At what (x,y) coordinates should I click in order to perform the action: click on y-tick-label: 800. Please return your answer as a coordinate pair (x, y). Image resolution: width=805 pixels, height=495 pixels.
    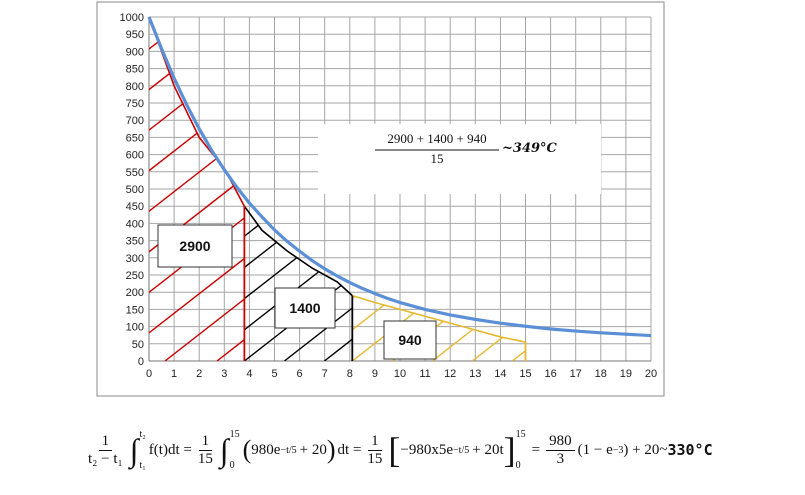
    Looking at the image, I should click on (135, 87).